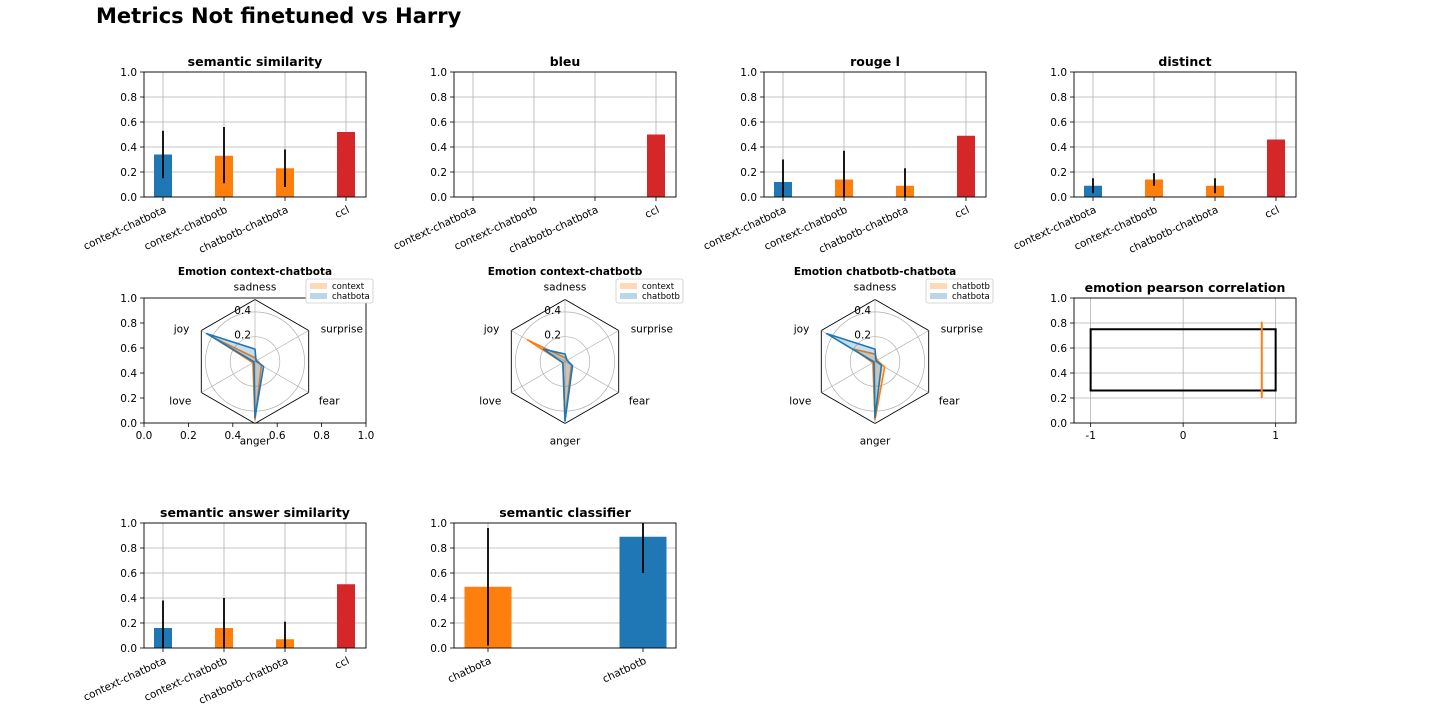 Image resolution: width=1440 pixels, height=720 pixels. I want to click on radar-axis-label: surprise, so click(342, 330).